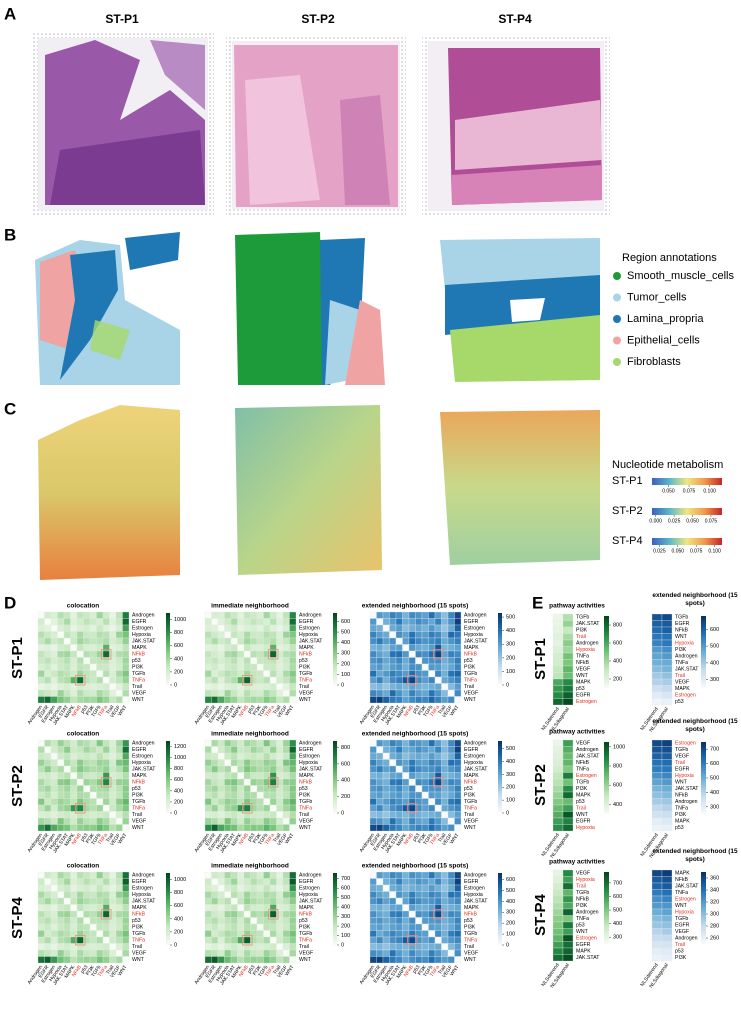 The width and height of the screenshot is (741, 1013). What do you see at coordinates (139, 750) in the screenshot?
I see `row-label: EGFR` at bounding box center [139, 750].